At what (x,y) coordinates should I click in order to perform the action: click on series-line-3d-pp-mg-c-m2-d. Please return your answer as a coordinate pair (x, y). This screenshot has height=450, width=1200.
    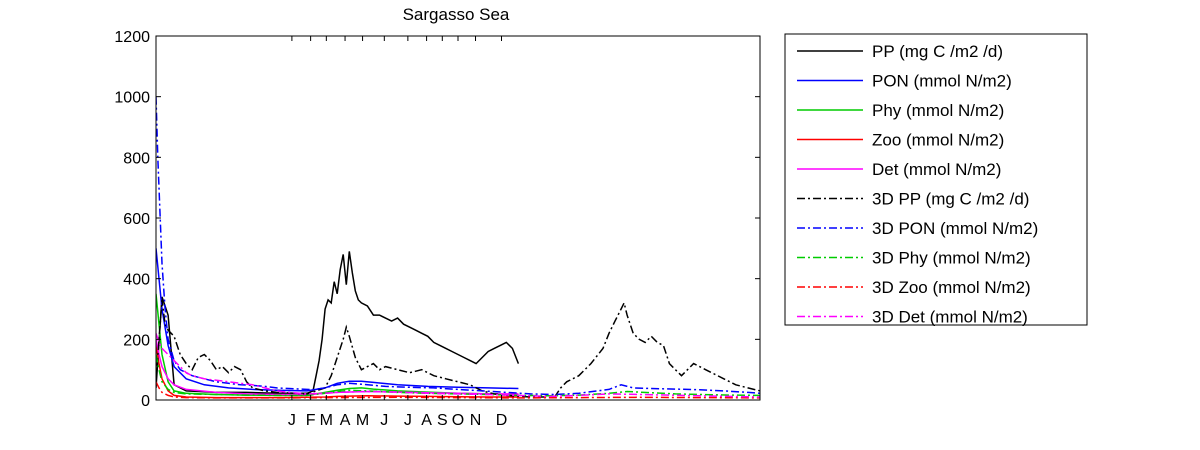
    Looking at the image, I should click on (458, 348).